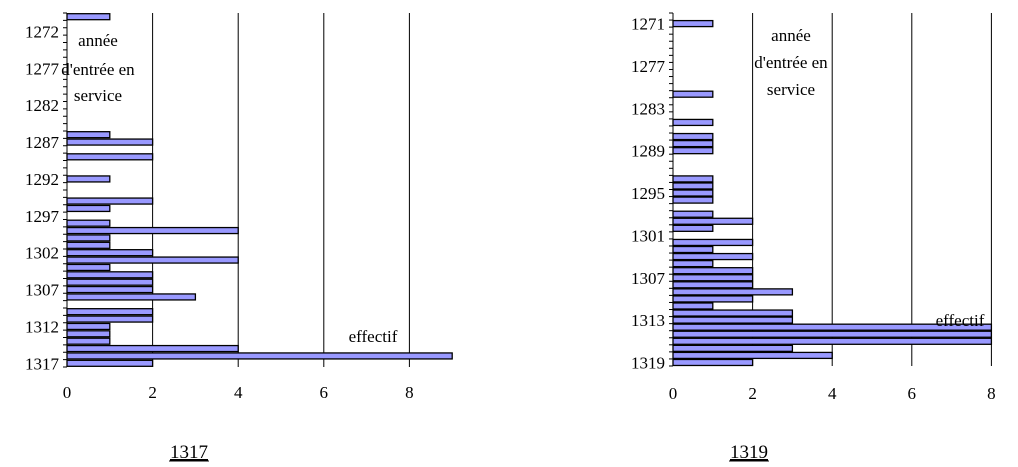 This screenshot has width=1018, height=467. Describe the element at coordinates (42, 216) in the screenshot. I see `y-tick-label: 1297` at that location.